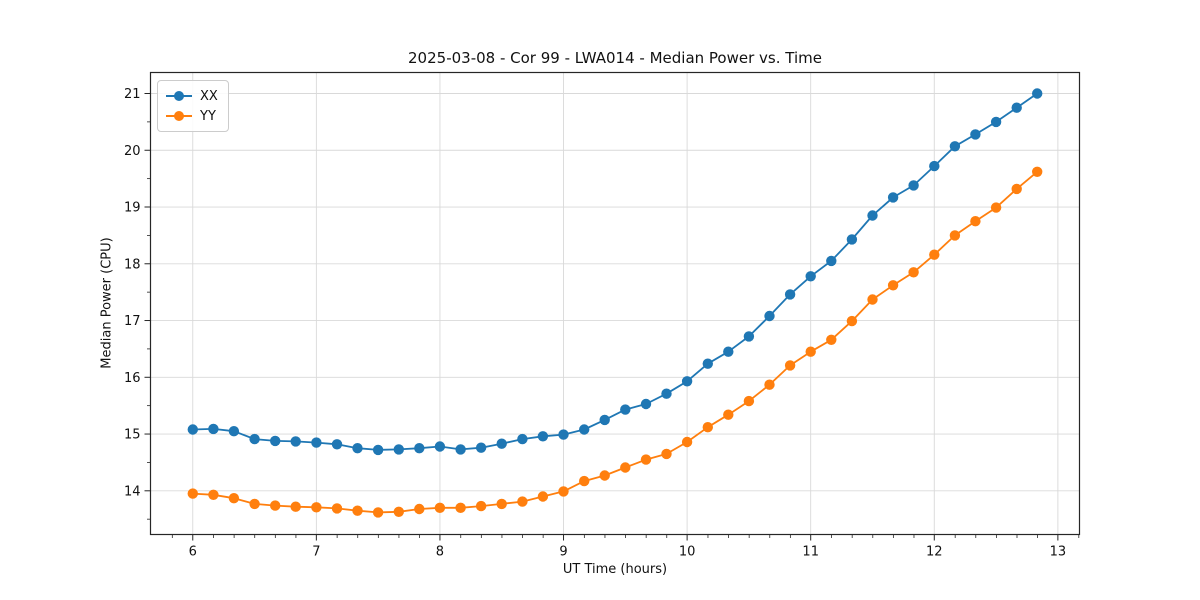 The image size is (1200, 600). What do you see at coordinates (563, 552) in the screenshot?
I see `x-tick-label: 9` at bounding box center [563, 552].